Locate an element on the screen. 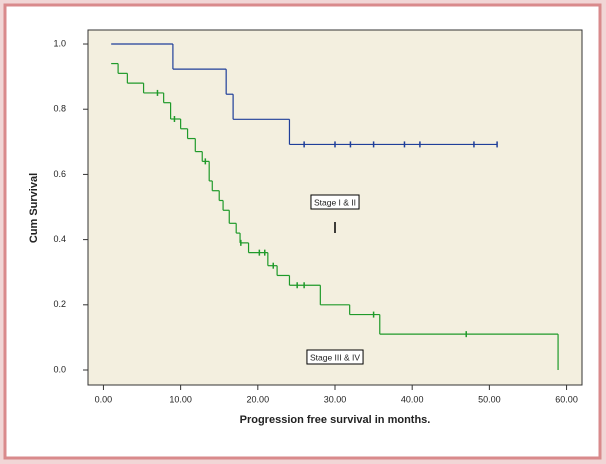 The width and height of the screenshot is (606, 464). y-tick-label: 0.4 is located at coordinates (59, 239).